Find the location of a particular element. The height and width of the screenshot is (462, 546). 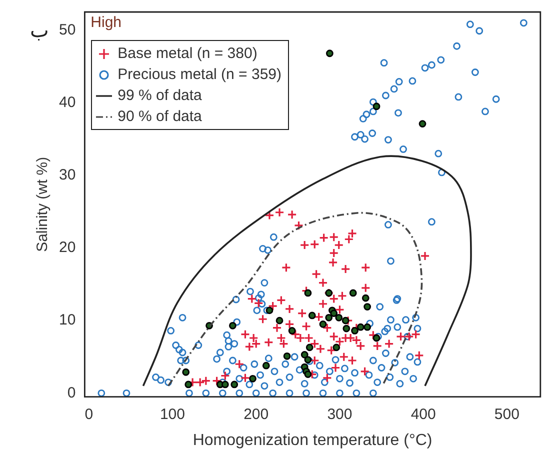

y-tick-label: 50 is located at coordinates (67, 29).